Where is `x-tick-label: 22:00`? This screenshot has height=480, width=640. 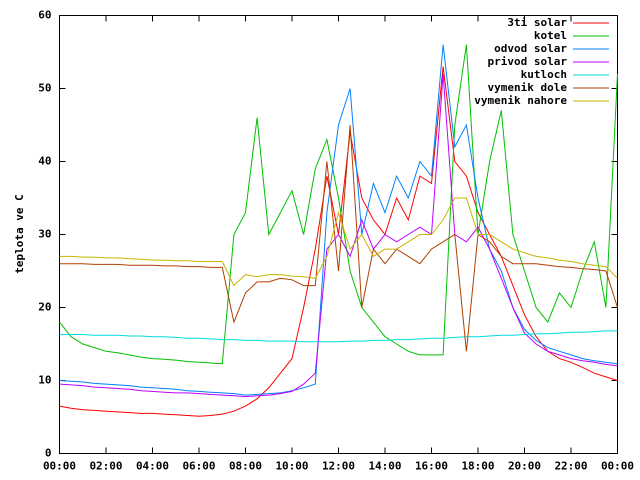
x-tick-label: 22:00 is located at coordinates (570, 466).